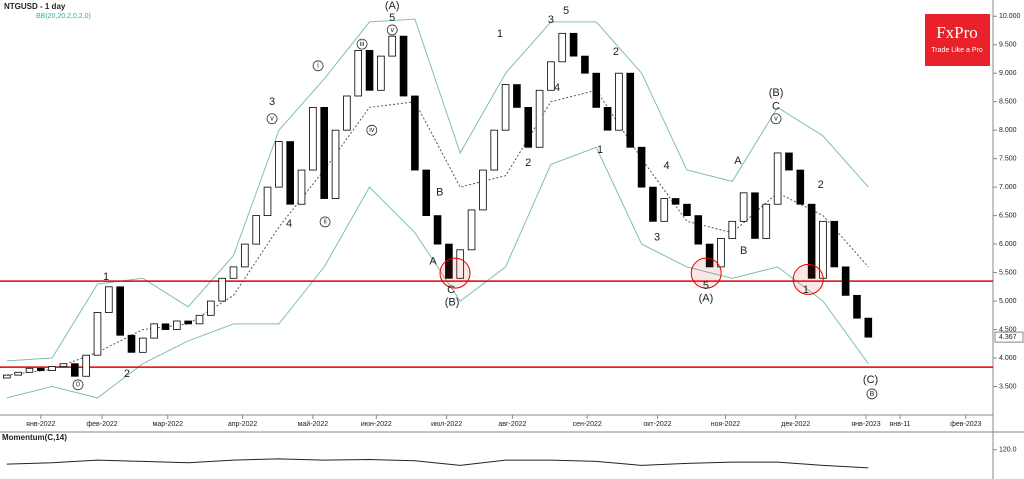  Describe the element at coordinates (957, 32) in the screenshot. I see `logo-name: FxPro` at that location.